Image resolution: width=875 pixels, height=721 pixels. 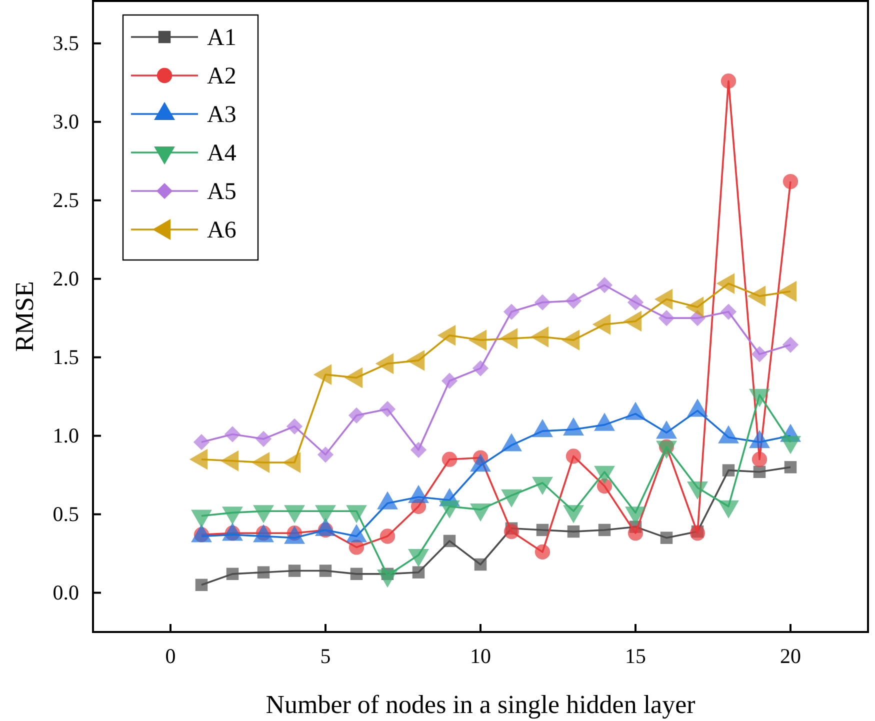 What do you see at coordinates (481, 704) in the screenshot?
I see `x-axis-title: Number of nodes in a single hidden layer` at bounding box center [481, 704].